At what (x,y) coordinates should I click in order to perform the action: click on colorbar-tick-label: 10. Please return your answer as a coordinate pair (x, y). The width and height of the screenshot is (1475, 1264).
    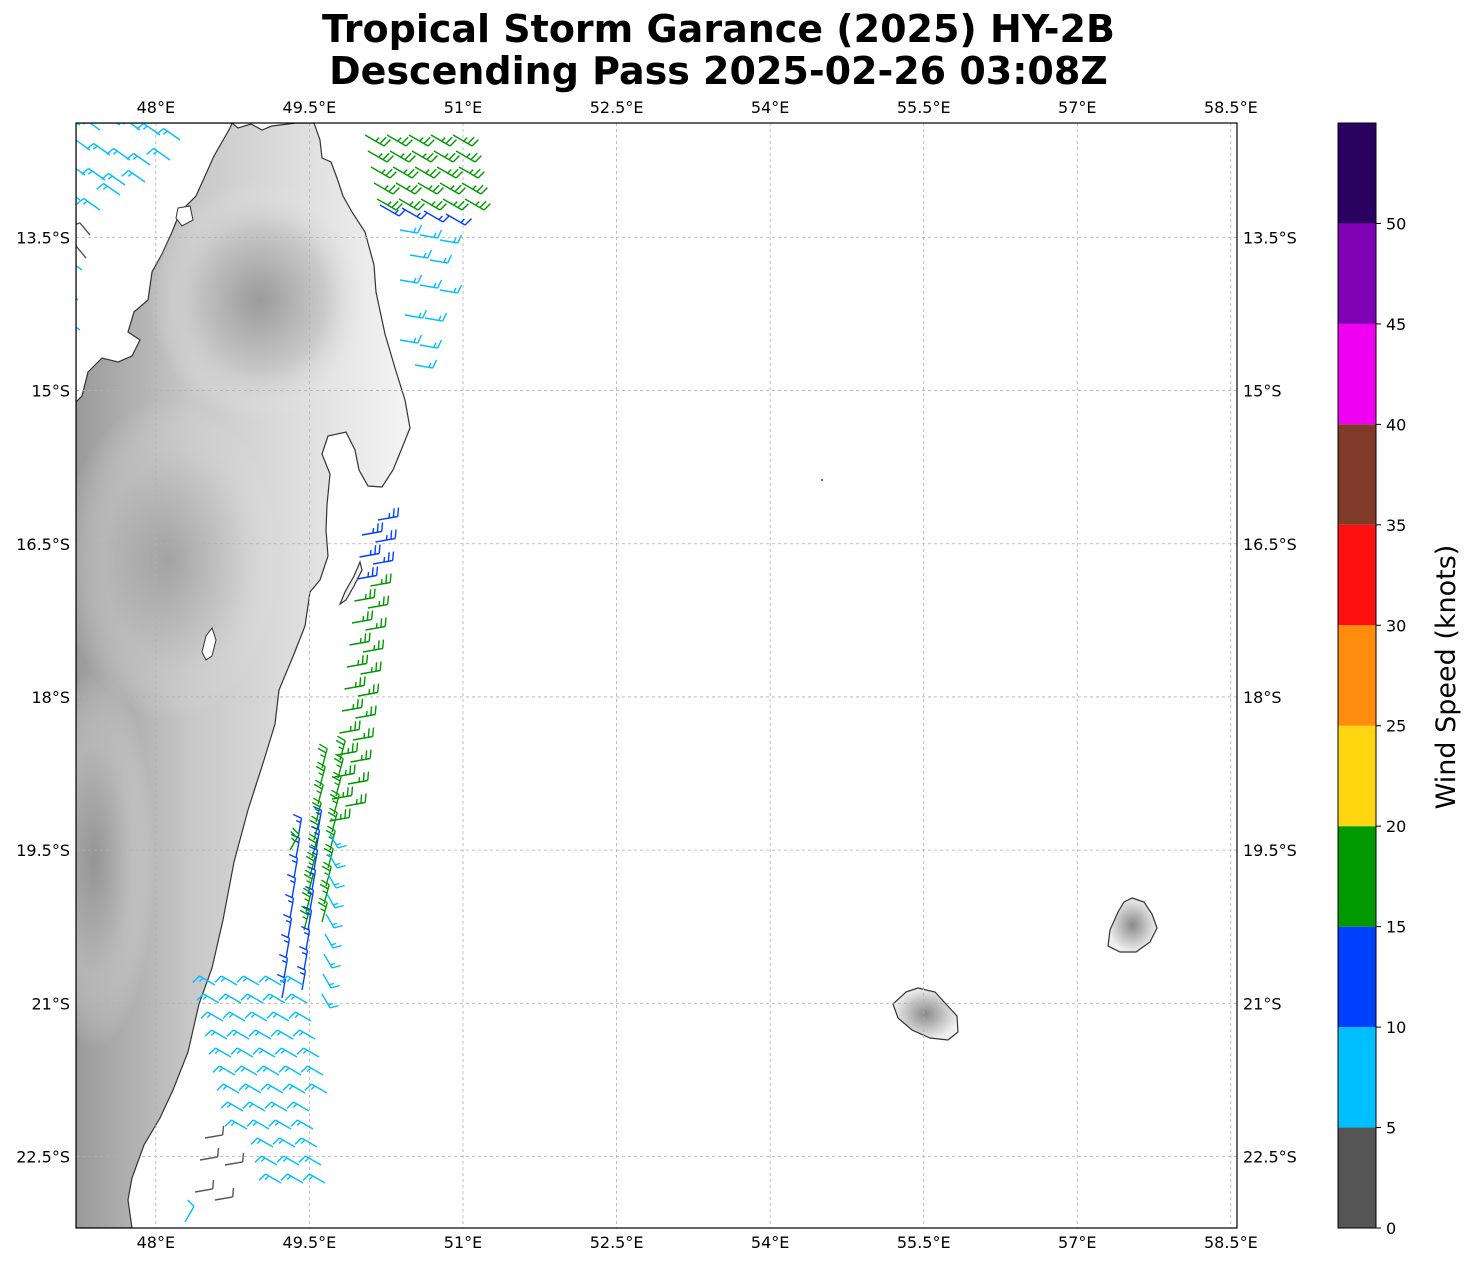
    Looking at the image, I should click on (1396, 1027).